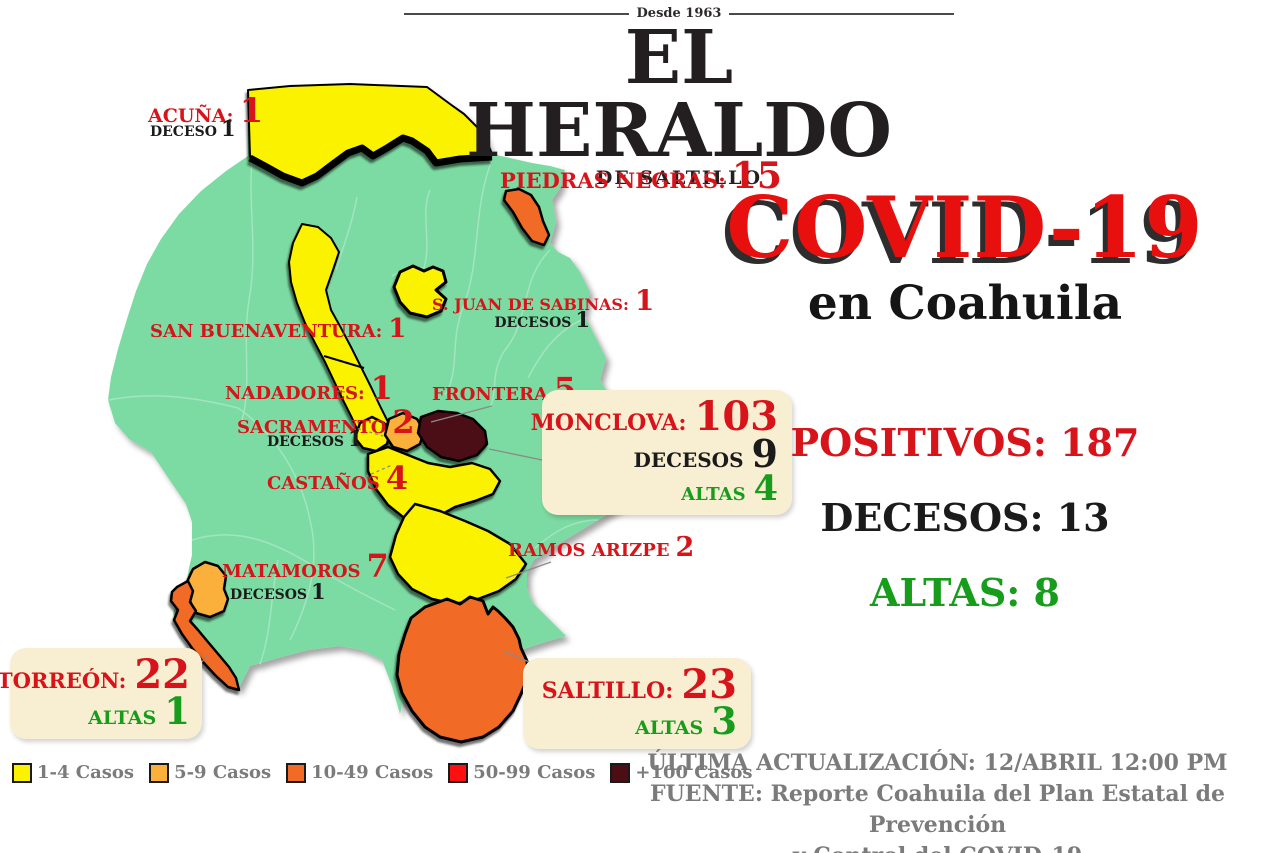 The height and width of the screenshot is (853, 1280). I want to click on torreon-infobox: TORREÓN: 22 ALTAS 1, so click(101, 694).